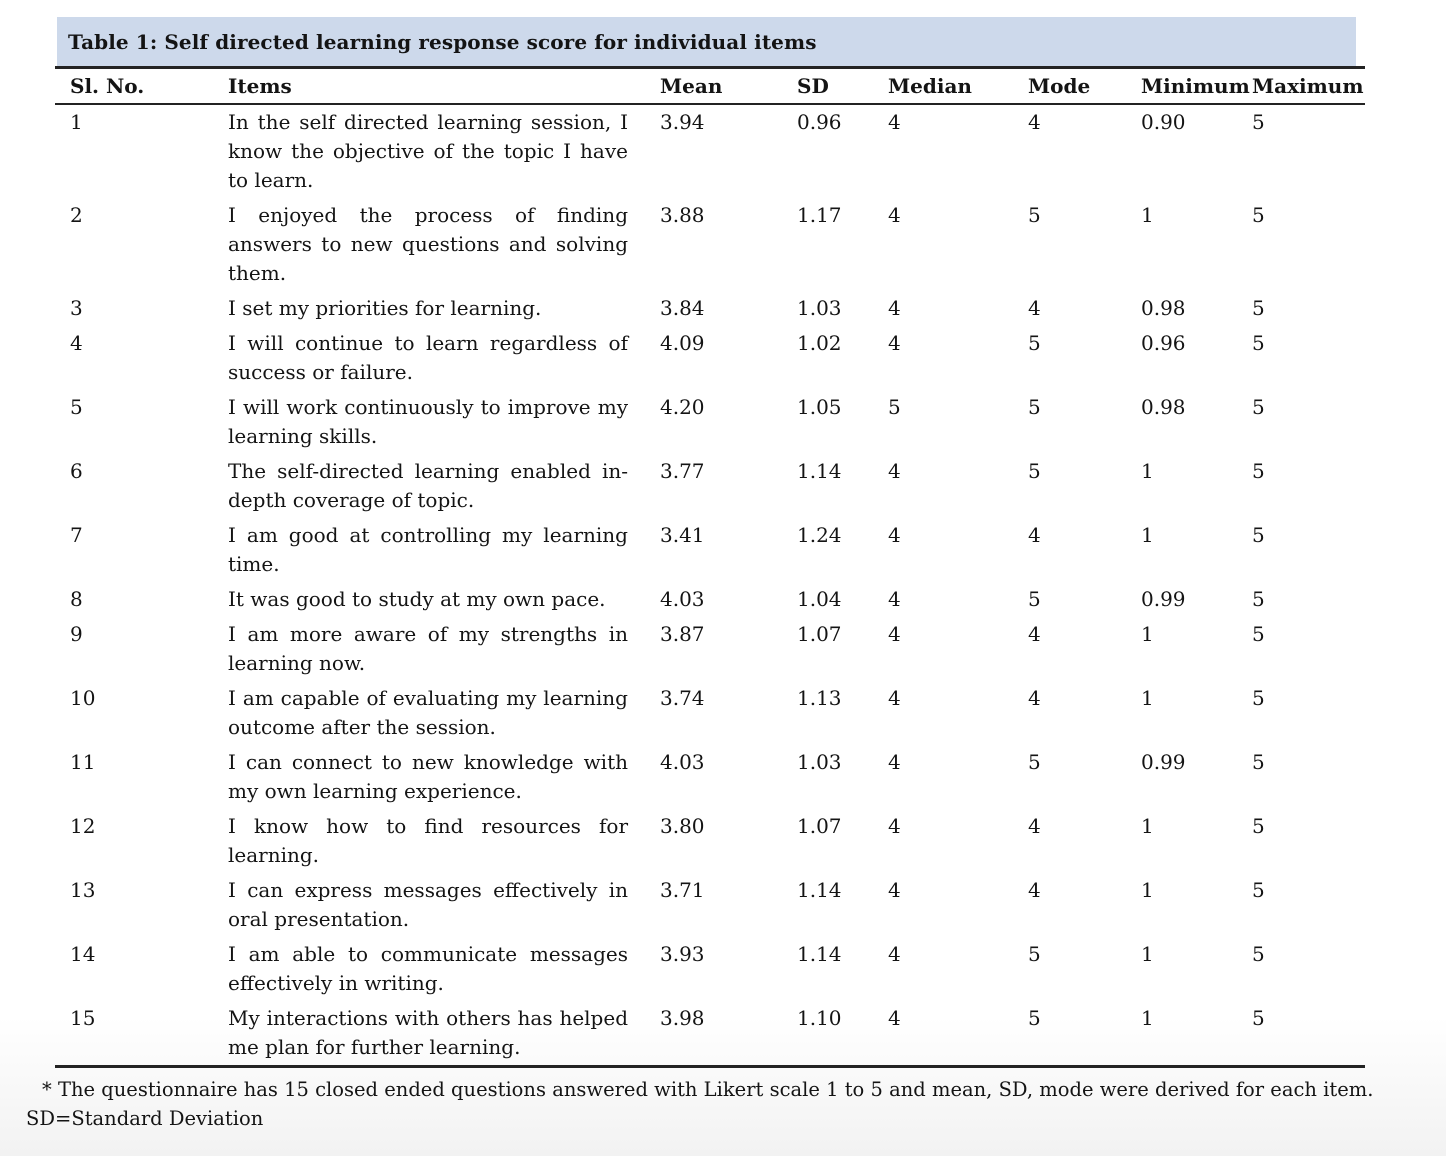  What do you see at coordinates (83, 1018) in the screenshot?
I see `cell-sl-no: 15` at bounding box center [83, 1018].